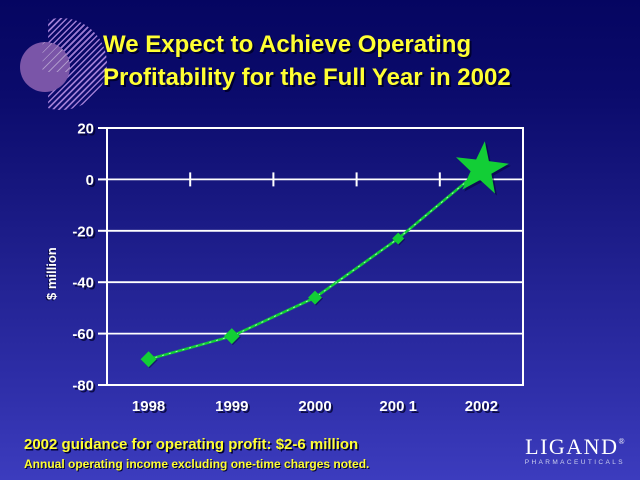 The image size is (640, 480). Describe the element at coordinates (148, 406) in the screenshot. I see `x-axis-label-0: 1998` at that location.